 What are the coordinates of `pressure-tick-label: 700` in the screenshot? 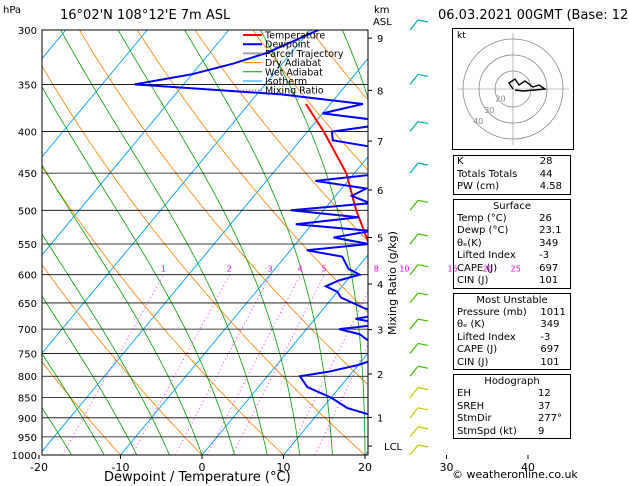 It's located at (27, 330).